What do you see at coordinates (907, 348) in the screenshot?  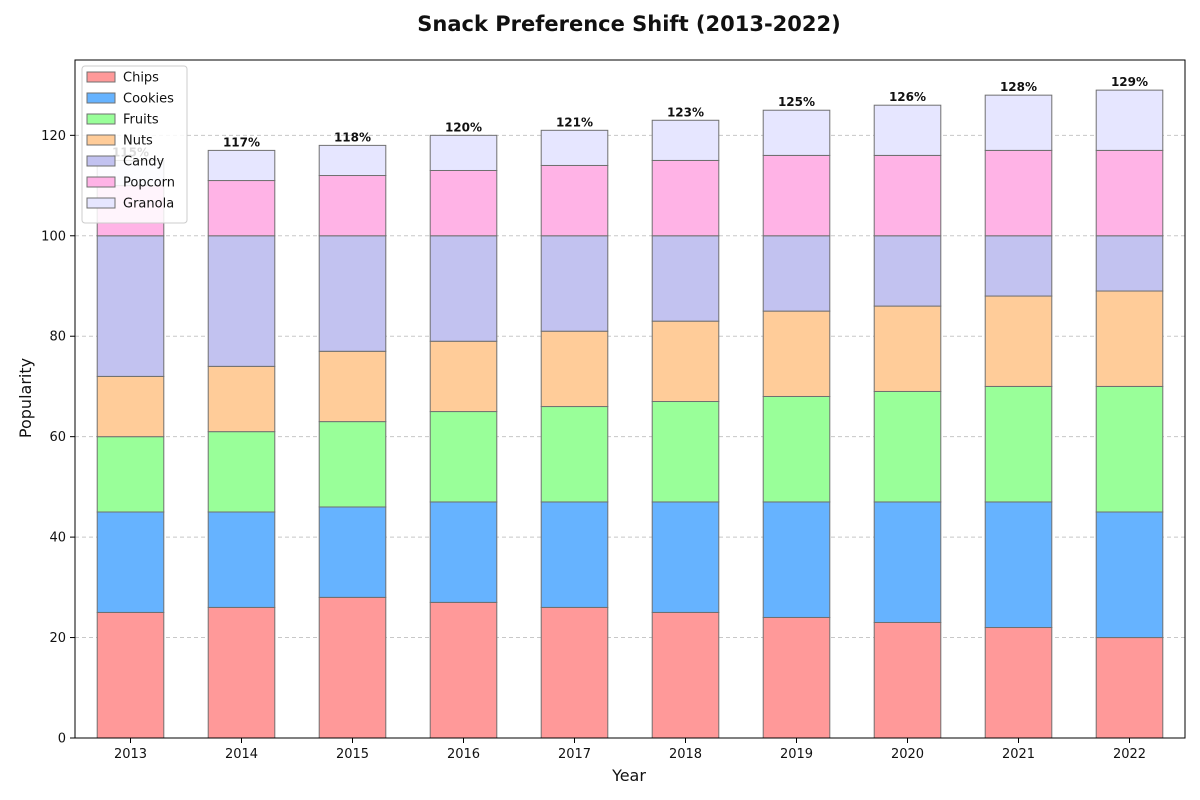 I see `bar-segment-nuts-2020` at bounding box center [907, 348].